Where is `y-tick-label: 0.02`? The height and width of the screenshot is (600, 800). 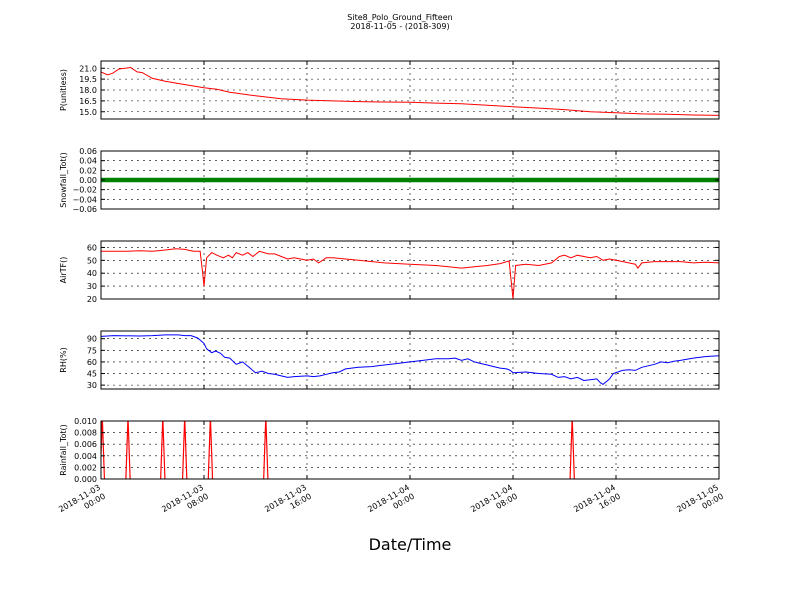 y-tick-label: 0.02 is located at coordinates (88, 170).